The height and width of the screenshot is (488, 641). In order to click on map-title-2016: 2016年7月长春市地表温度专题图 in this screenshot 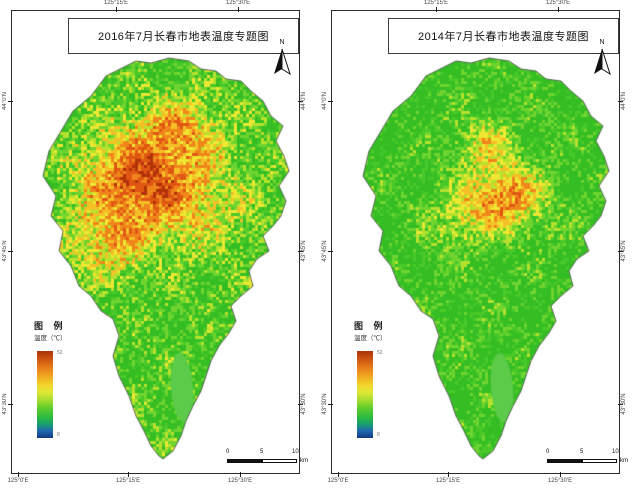, I will do `click(183, 36)`.